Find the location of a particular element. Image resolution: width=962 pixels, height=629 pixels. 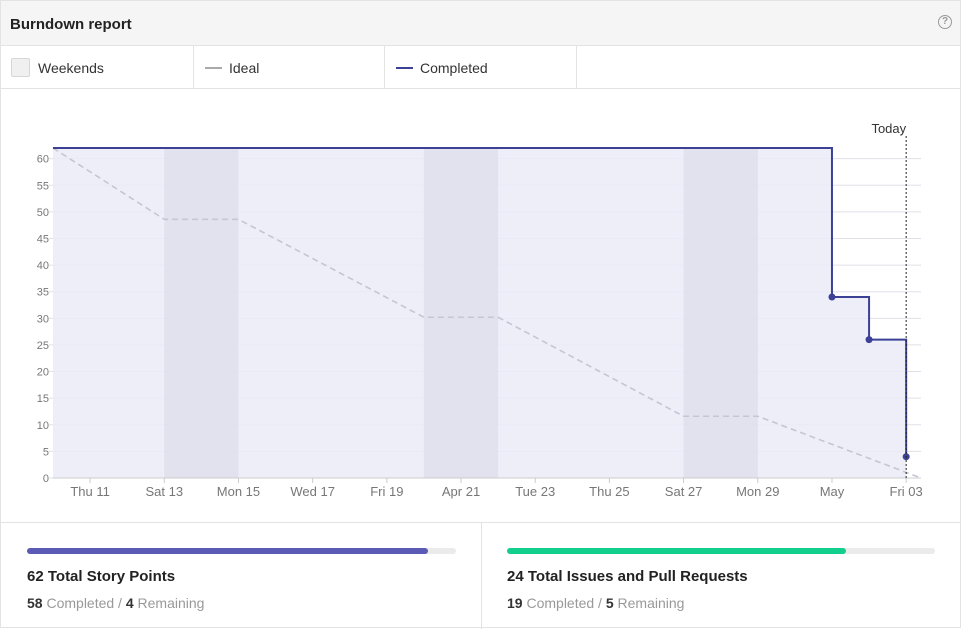

x-tick-label: Sat 13 is located at coordinates (164, 491).